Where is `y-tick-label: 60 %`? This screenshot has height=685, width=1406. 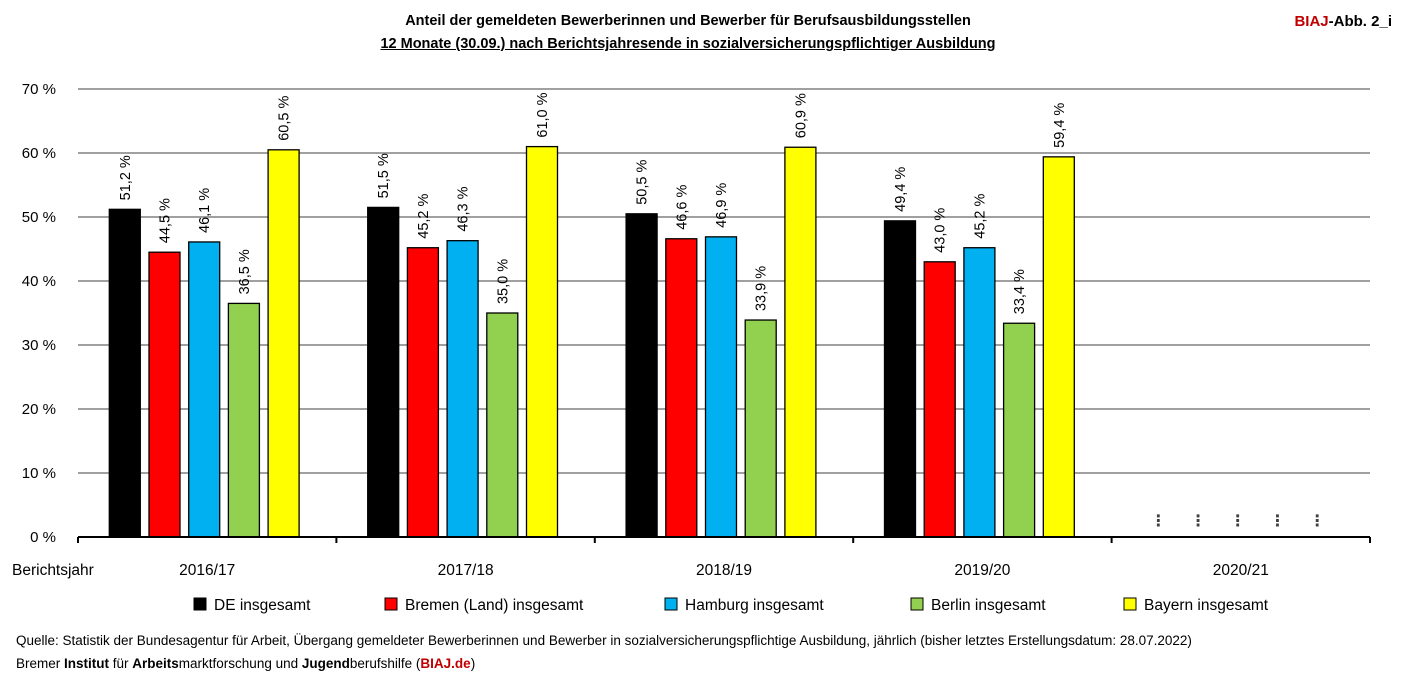 y-tick-label: 60 % is located at coordinates (39, 153).